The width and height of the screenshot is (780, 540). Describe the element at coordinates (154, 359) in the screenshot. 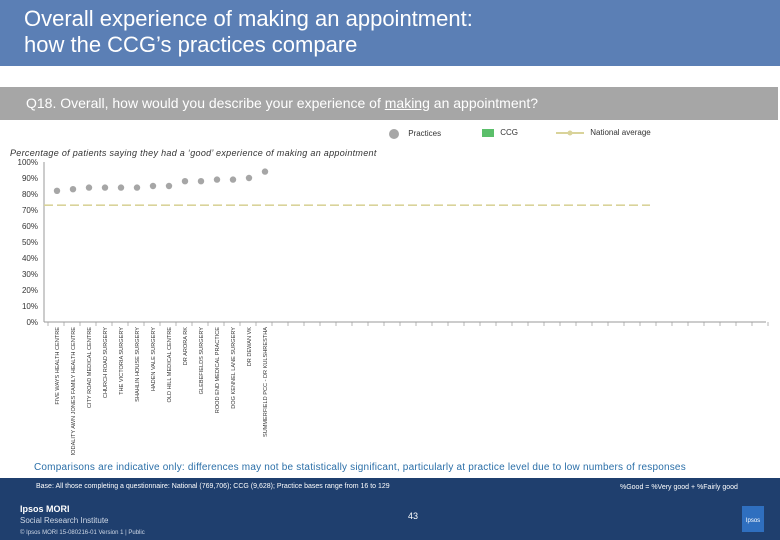

I see `category-label: HADEN VALE SURGERY` at that location.